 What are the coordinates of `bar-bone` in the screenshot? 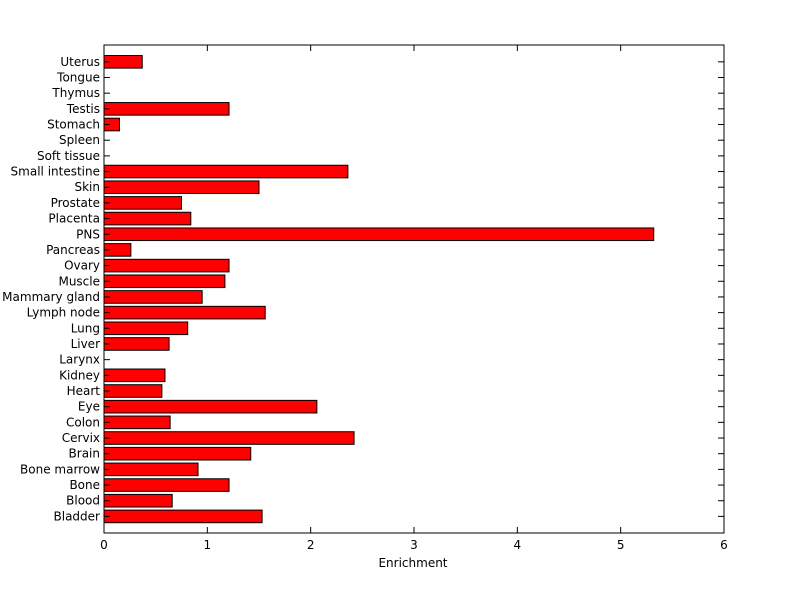 It's located at (166, 485).